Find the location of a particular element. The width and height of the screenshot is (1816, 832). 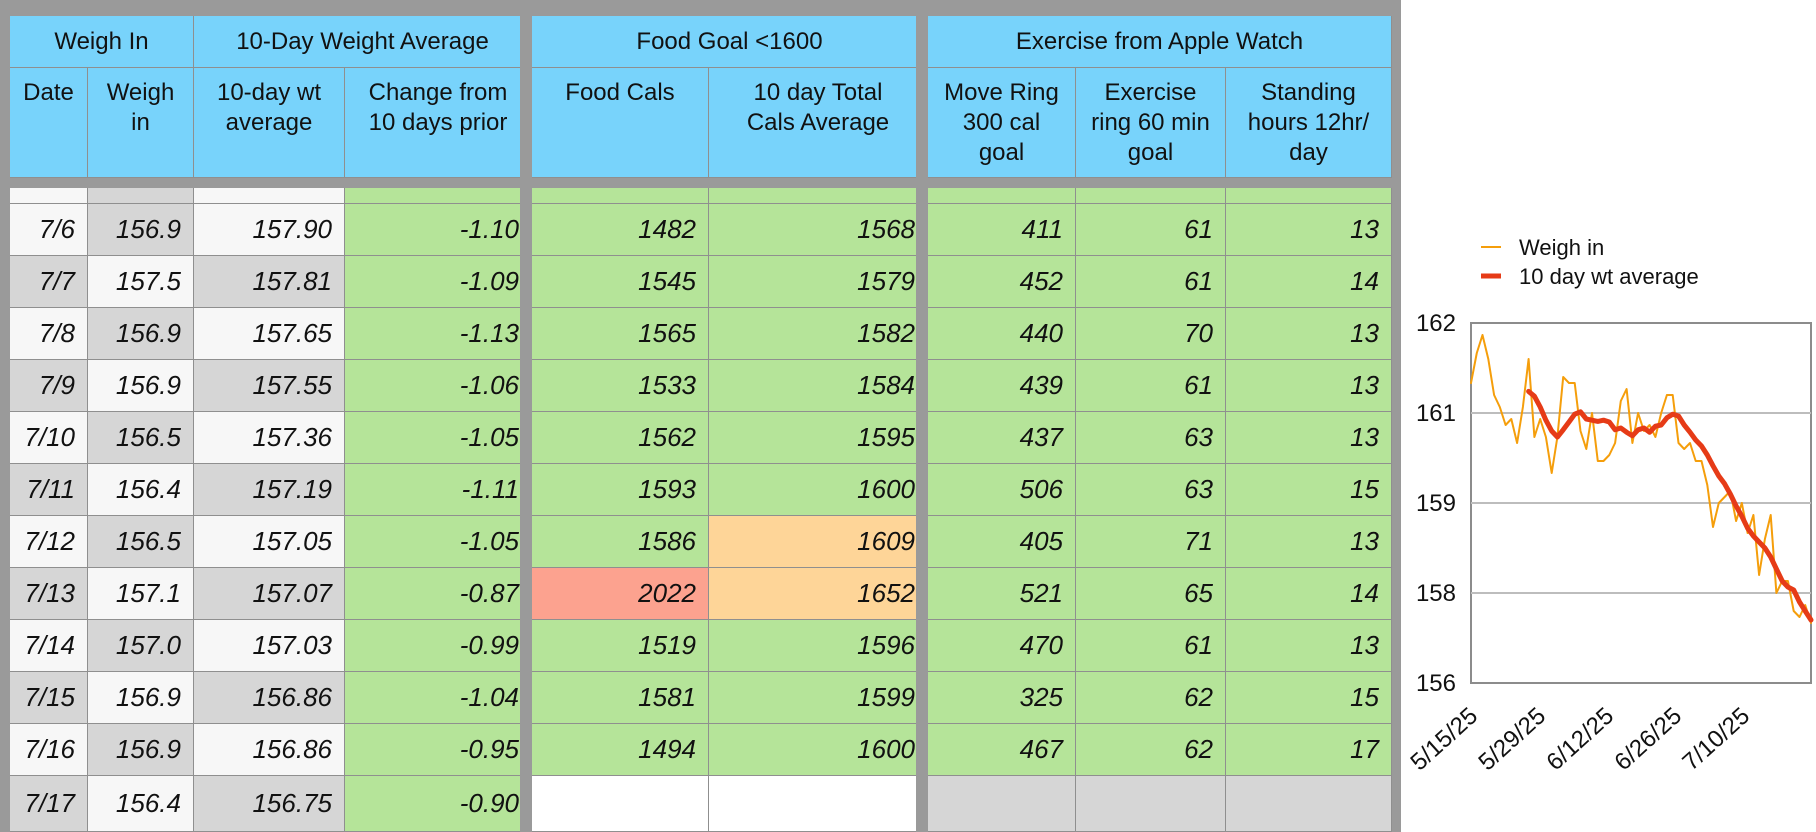

table-cell-food-cals-average is located at coordinates (818, 804).